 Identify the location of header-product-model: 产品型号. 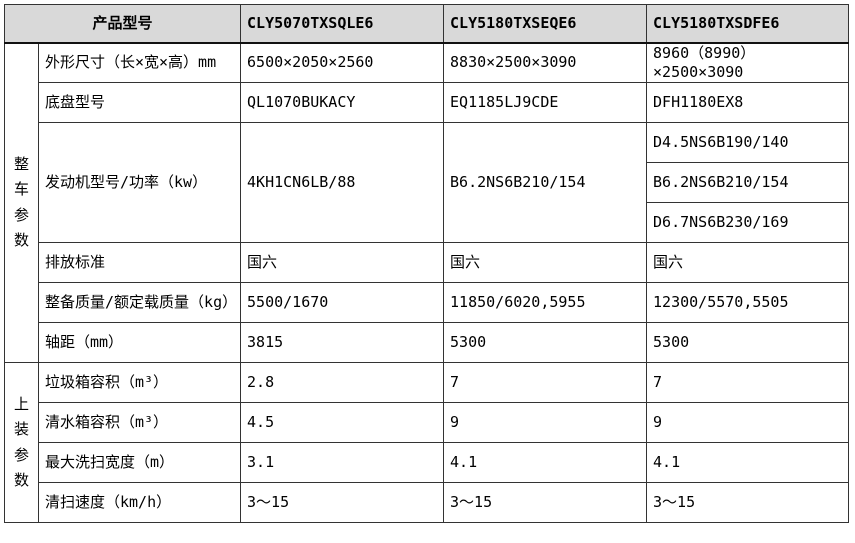
(122, 24).